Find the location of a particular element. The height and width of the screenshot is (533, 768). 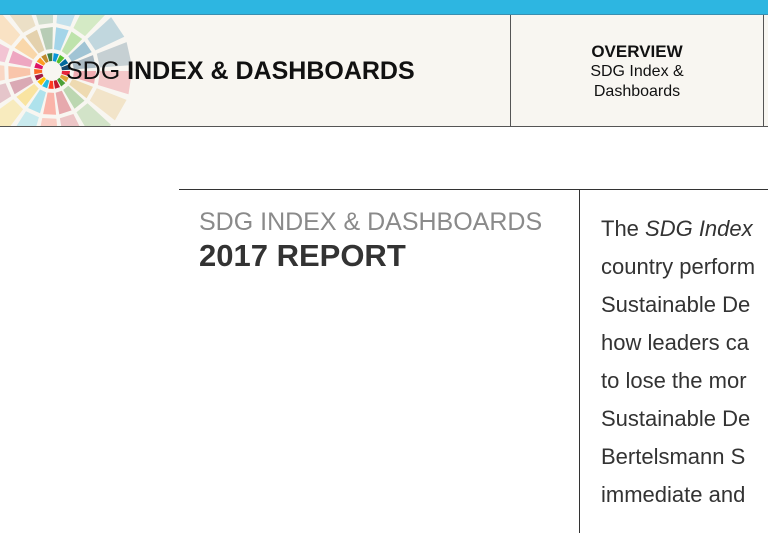

intro-start: The is located at coordinates (623, 228).